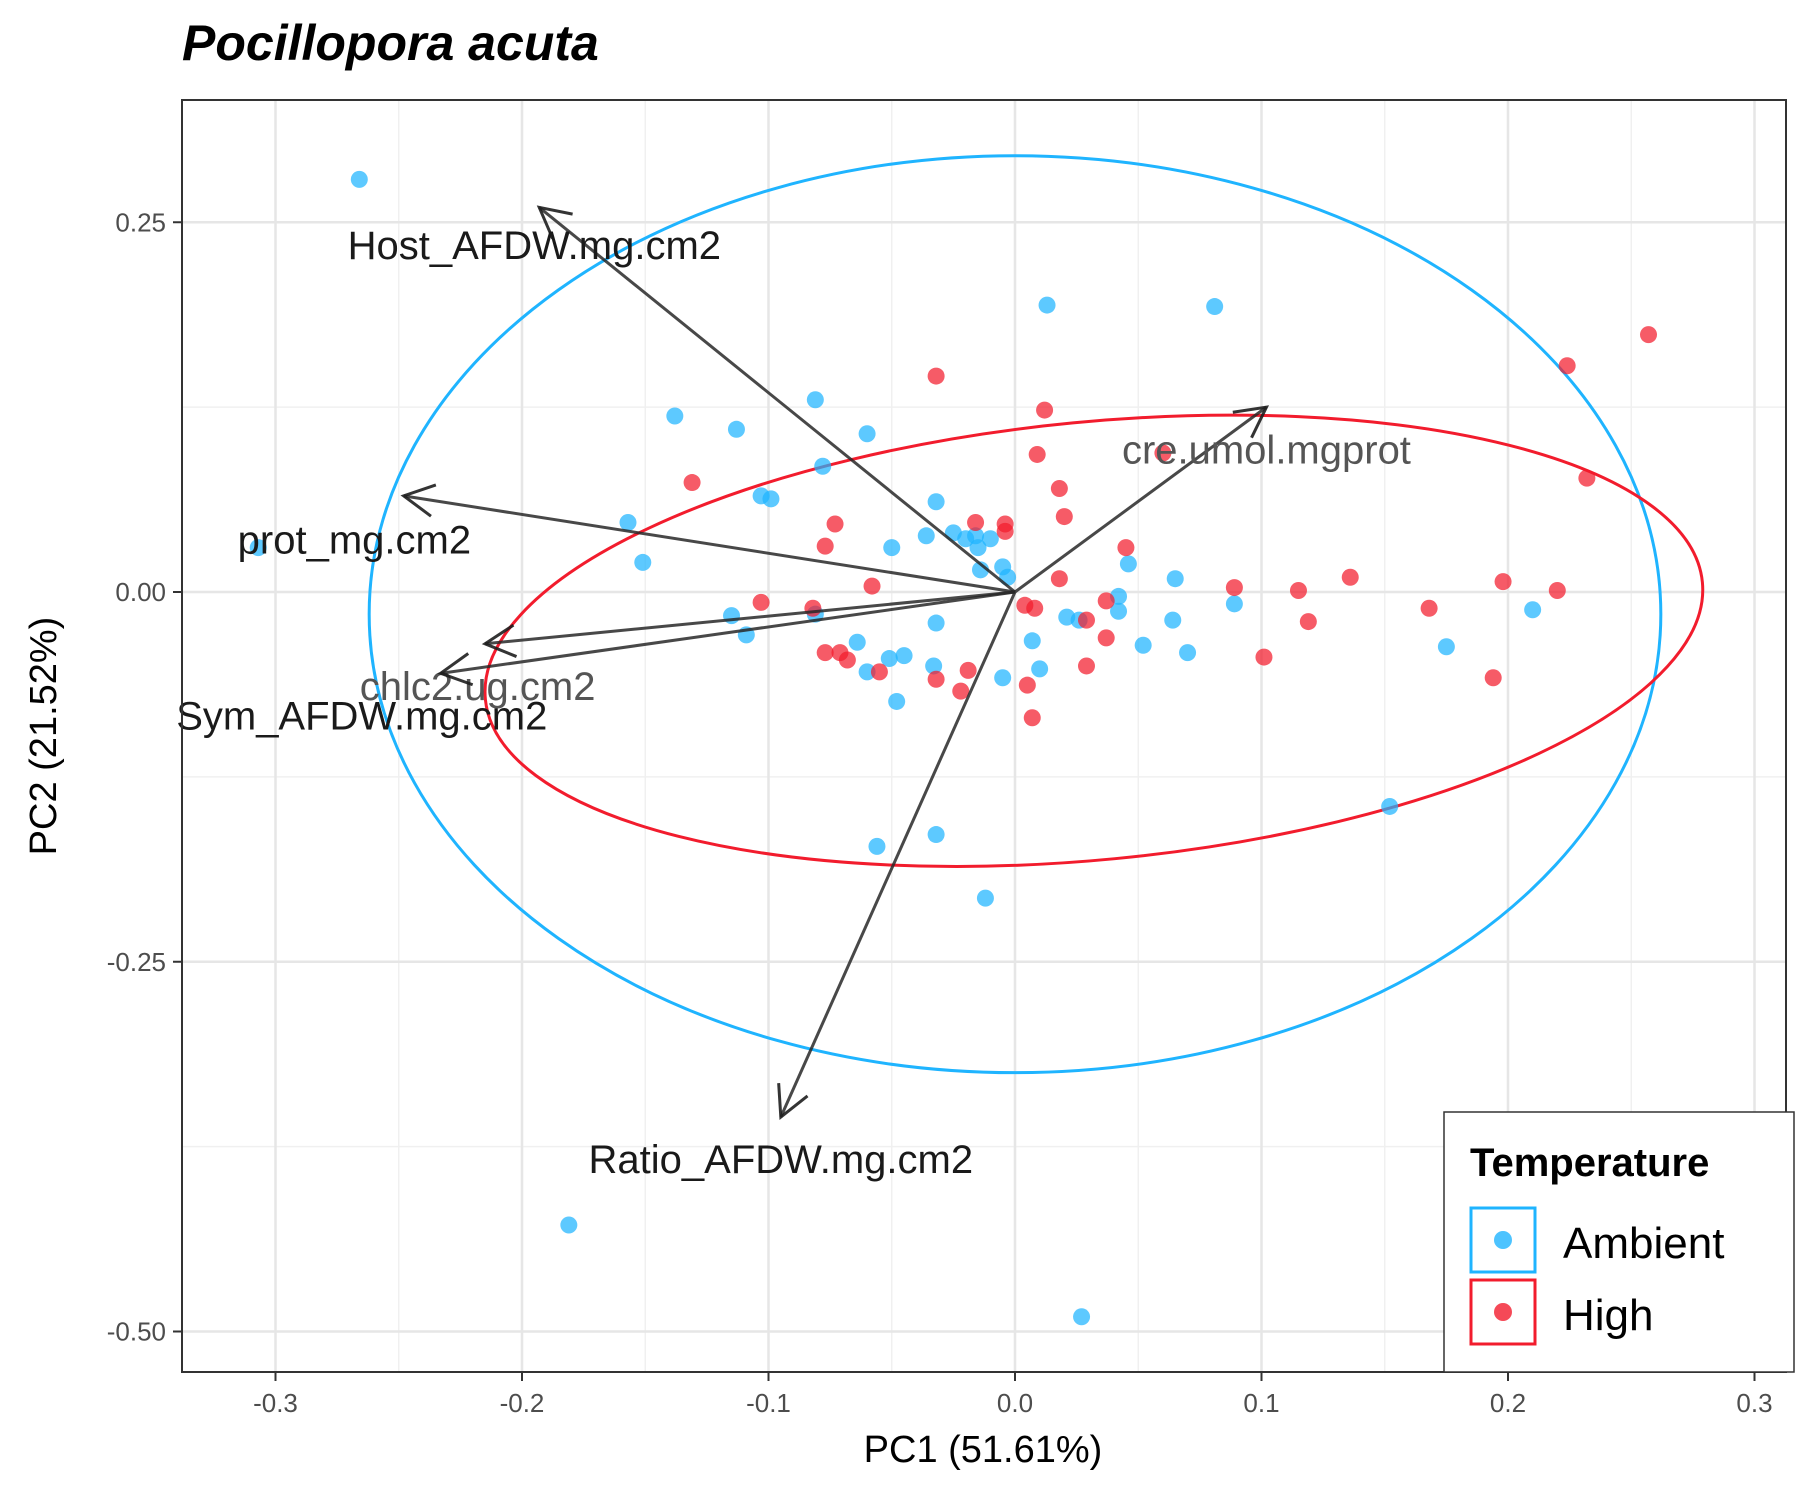 Image resolution: width=1800 pixels, height=1500 pixels. What do you see at coordinates (1503, 1312) in the screenshot?
I see `legend-dot-high` at bounding box center [1503, 1312].